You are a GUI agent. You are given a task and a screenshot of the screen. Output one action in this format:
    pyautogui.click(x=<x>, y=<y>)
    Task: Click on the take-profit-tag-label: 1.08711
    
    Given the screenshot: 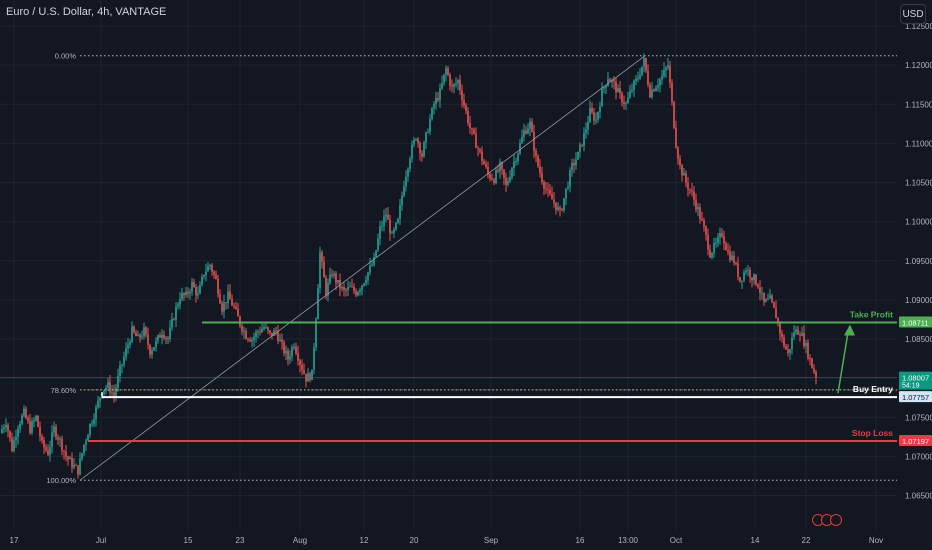 What is the action you would take?
    pyautogui.click(x=915, y=322)
    